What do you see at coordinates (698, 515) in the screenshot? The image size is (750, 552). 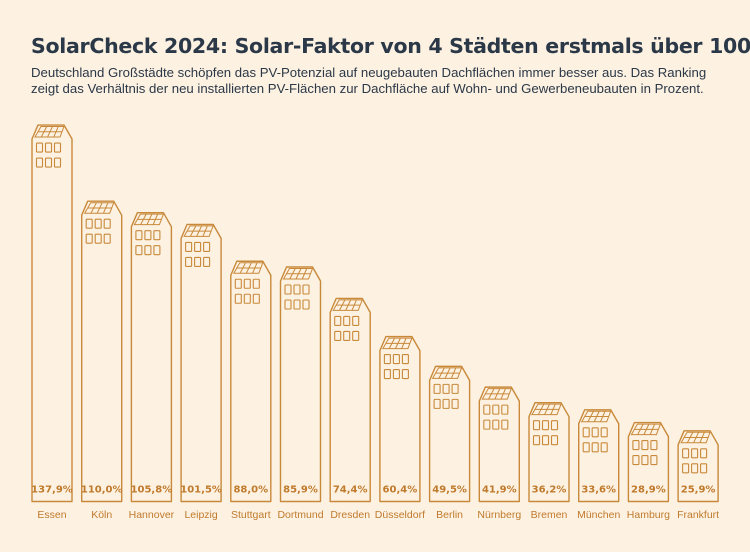 I see `x-tick-label: Frankfurt` at bounding box center [698, 515].